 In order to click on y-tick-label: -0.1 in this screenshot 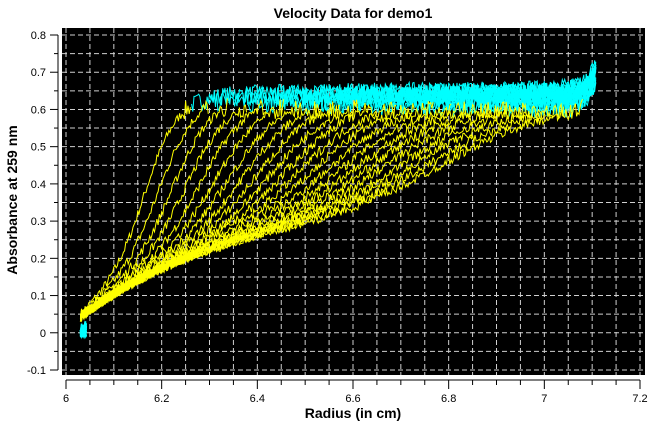, I will do `click(36, 371)`.